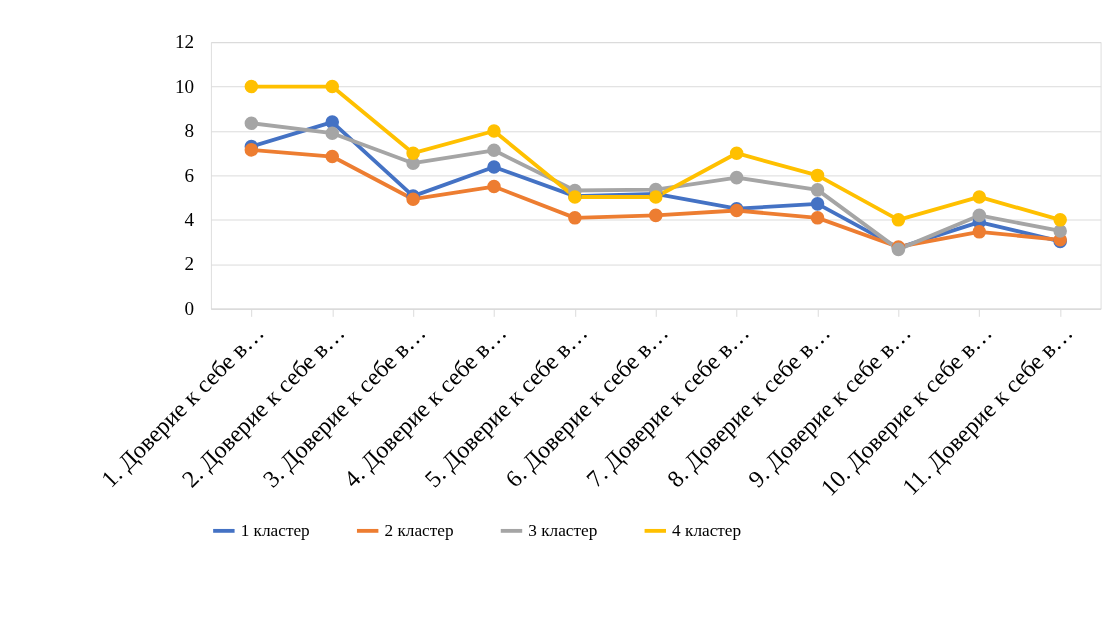  What do you see at coordinates (189, 220) in the screenshot?
I see `y-tick-label: 4` at bounding box center [189, 220].